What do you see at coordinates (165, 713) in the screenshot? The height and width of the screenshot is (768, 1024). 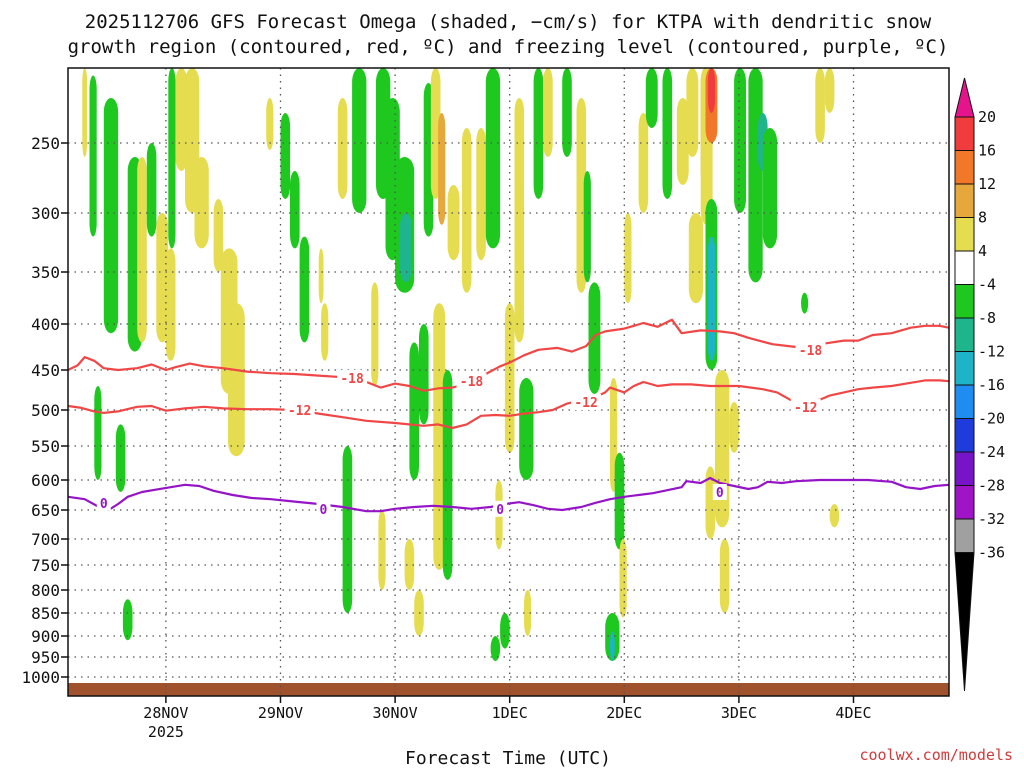 I see `x-tick-label: 28NOV` at bounding box center [165, 713].